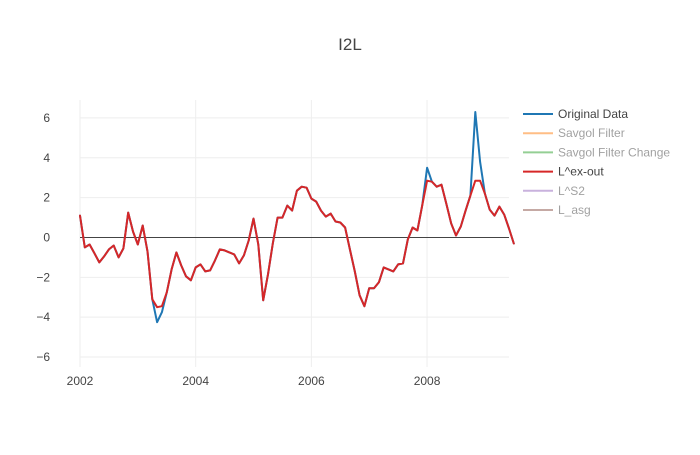 This screenshot has width=700, height=455. Describe the element at coordinates (427, 381) in the screenshot. I see `x-tick-label: 2008` at that location.